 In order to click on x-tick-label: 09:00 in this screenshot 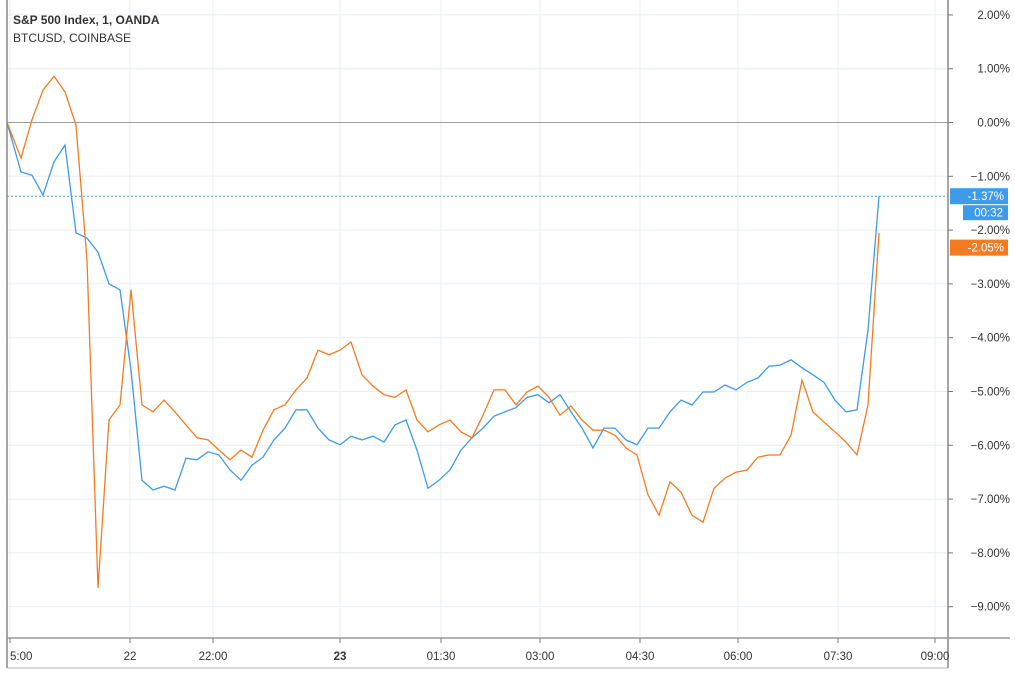, I will do `click(935, 657)`.